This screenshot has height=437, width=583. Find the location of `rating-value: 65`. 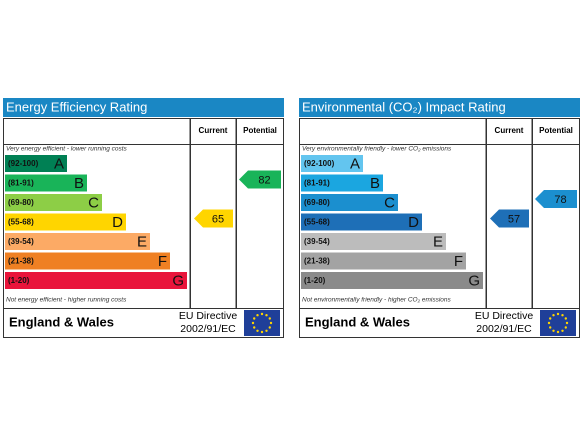

rating-value: 65 is located at coordinates (218, 219).